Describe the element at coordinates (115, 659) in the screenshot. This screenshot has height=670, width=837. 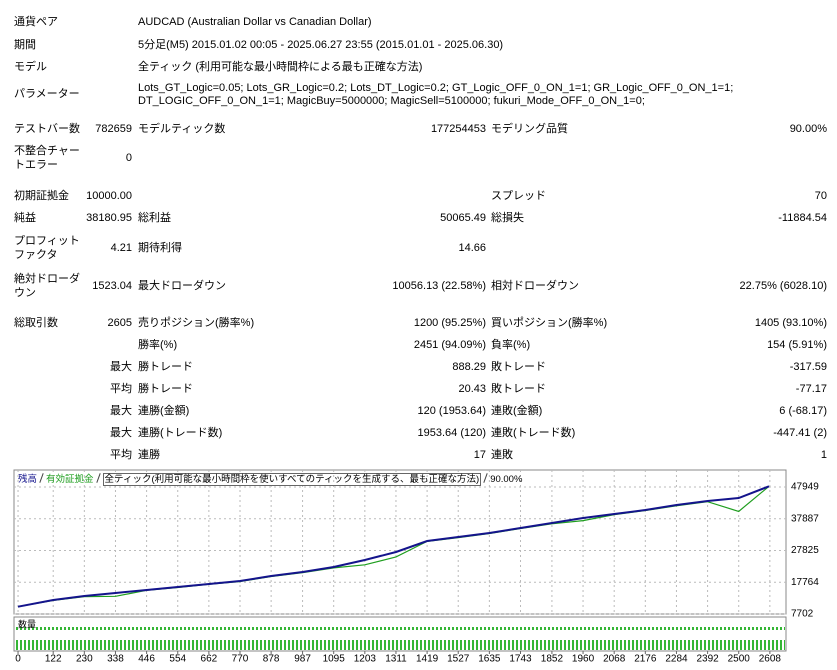
I see `x-tick-label: 338` at that location.